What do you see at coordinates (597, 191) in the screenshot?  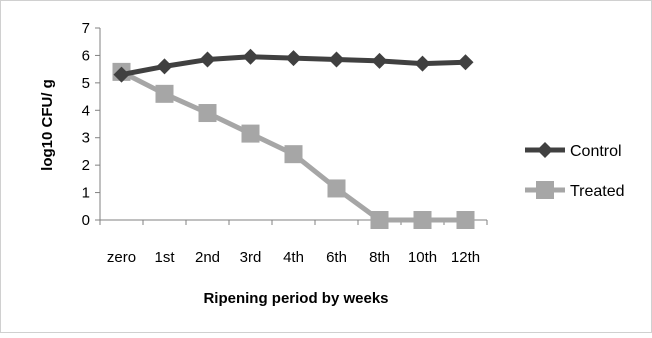 I see `legend-label-treated: Treated` at bounding box center [597, 191].